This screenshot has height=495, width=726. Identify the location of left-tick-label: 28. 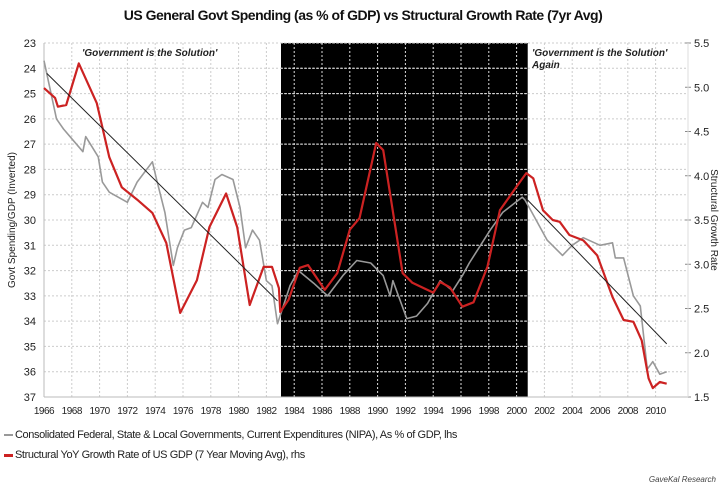
(30, 170).